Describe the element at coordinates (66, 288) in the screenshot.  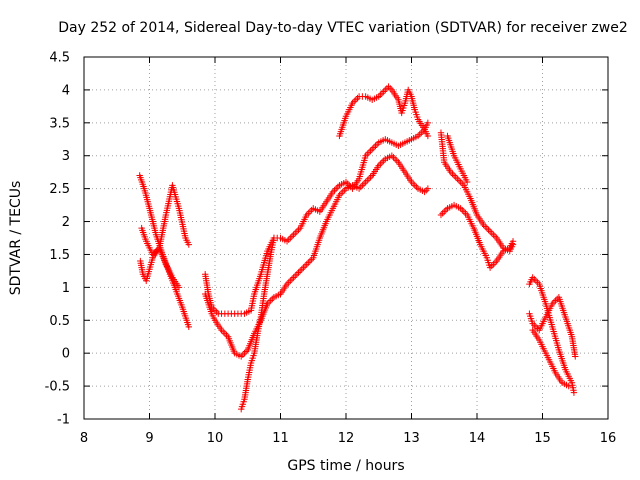
I see `y-tick-label: 1` at that location.